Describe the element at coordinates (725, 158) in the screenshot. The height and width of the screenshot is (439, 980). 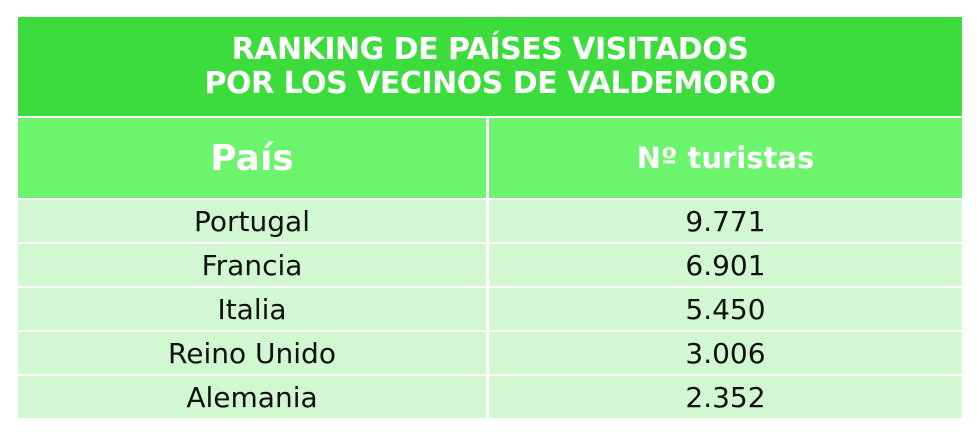
I see `column-header: Nº turistas` at that location.